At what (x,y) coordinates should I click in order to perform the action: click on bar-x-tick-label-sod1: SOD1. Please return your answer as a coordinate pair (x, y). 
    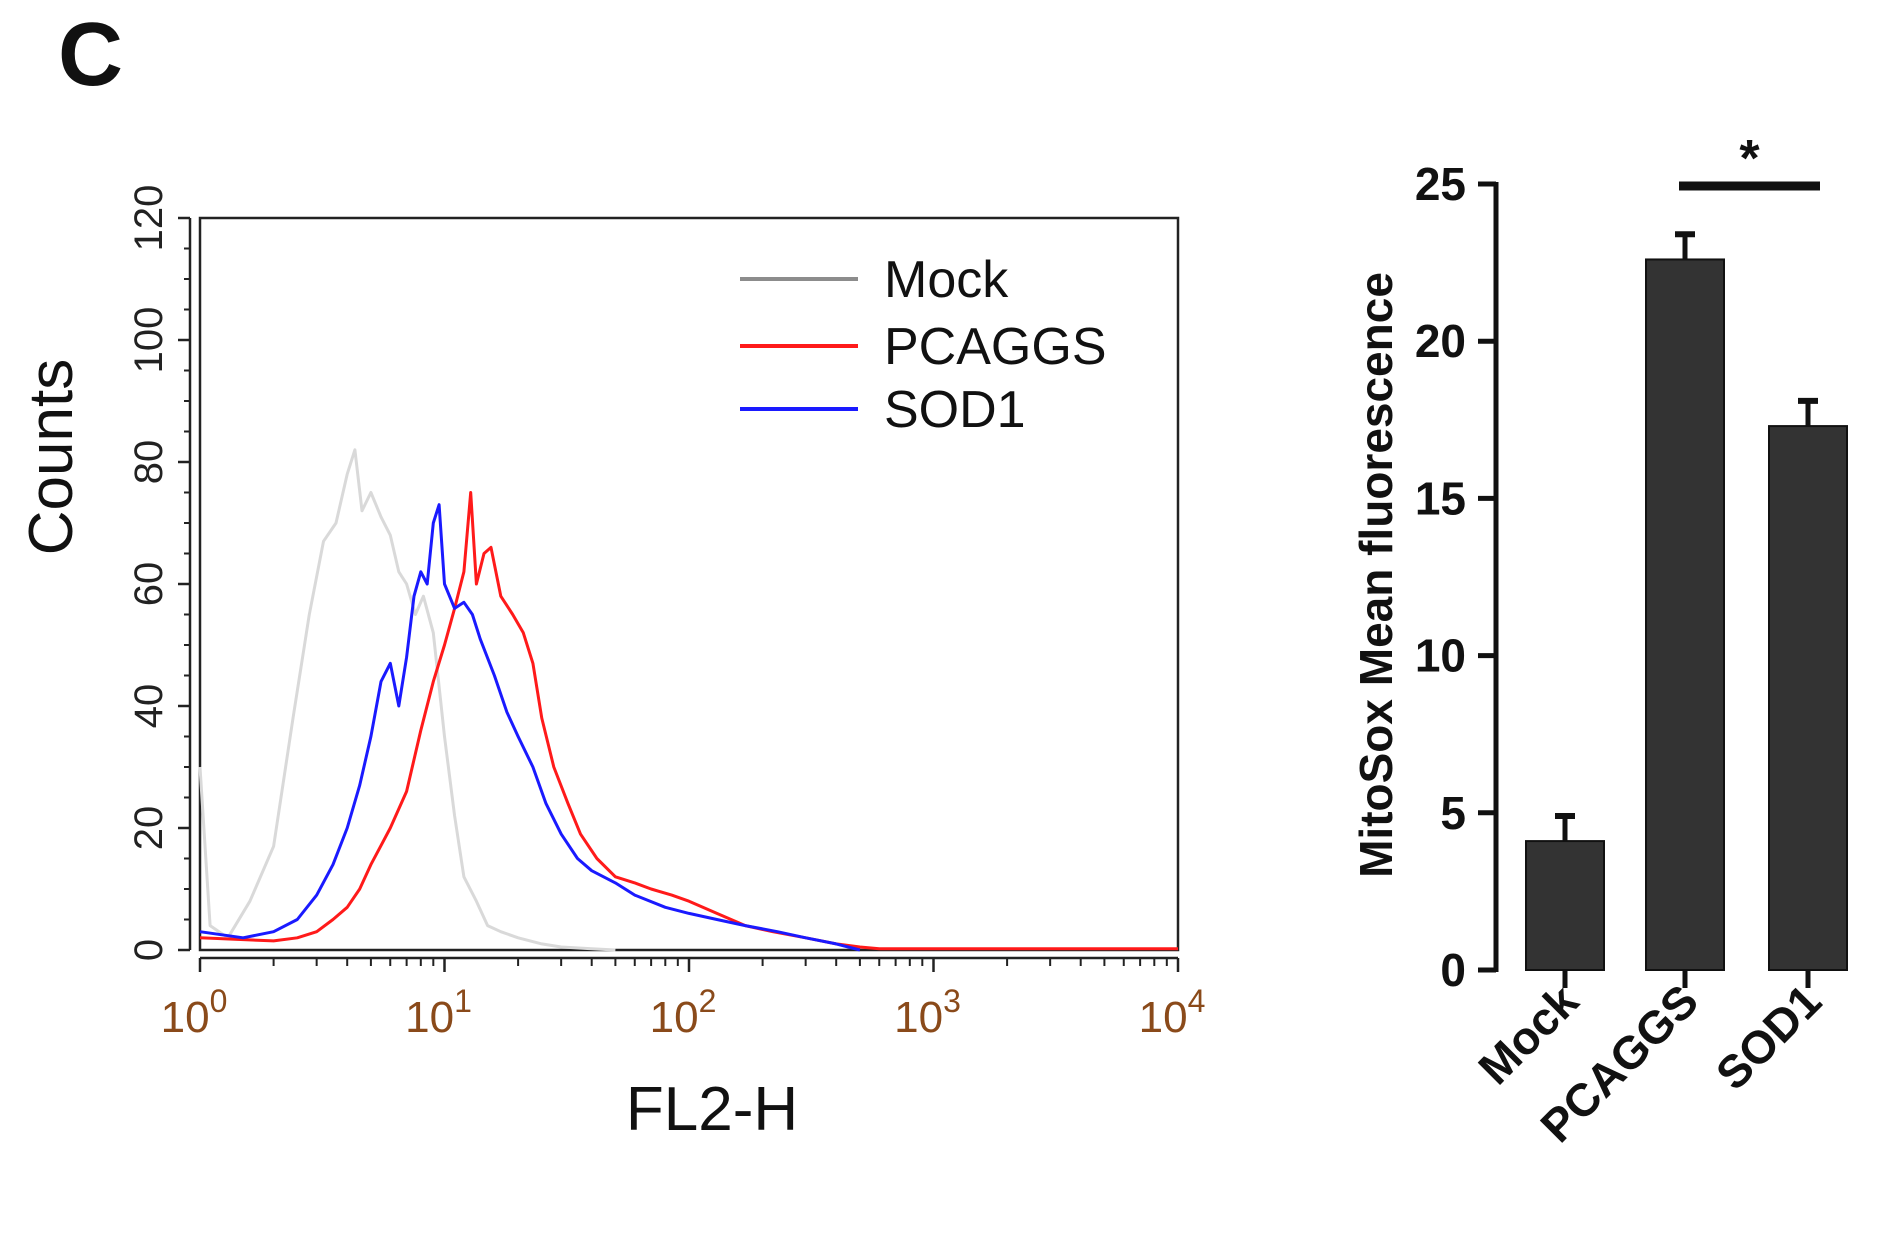
    Looking at the image, I should click on (1768, 1036).